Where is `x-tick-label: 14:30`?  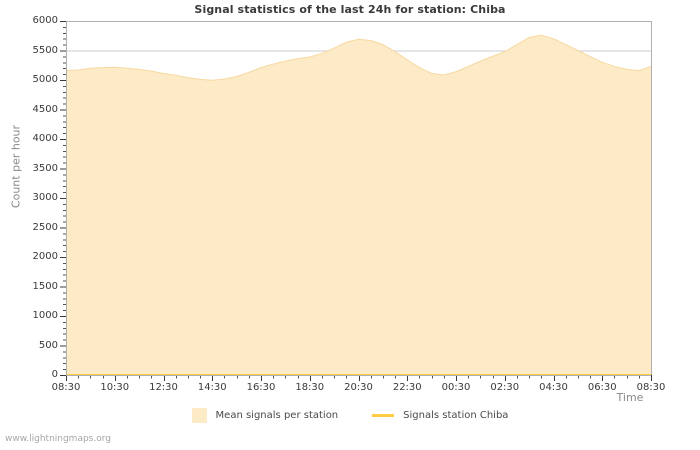
x-tick-label: 14:30 is located at coordinates (212, 387).